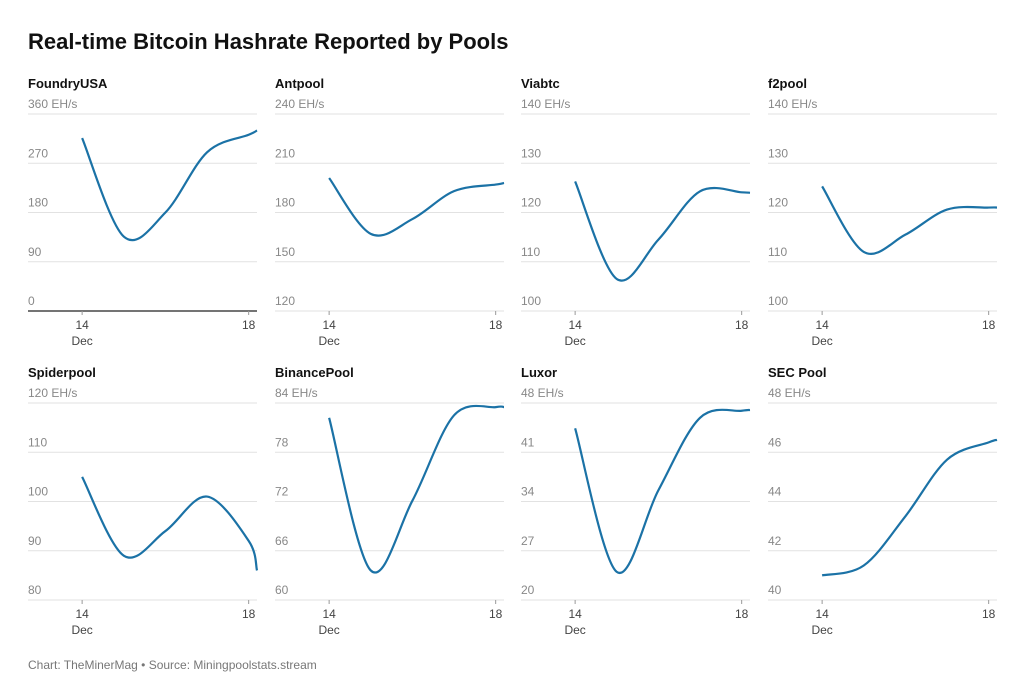 The width and height of the screenshot is (1024, 700). I want to click on panel-title: Luxor, so click(539, 372).